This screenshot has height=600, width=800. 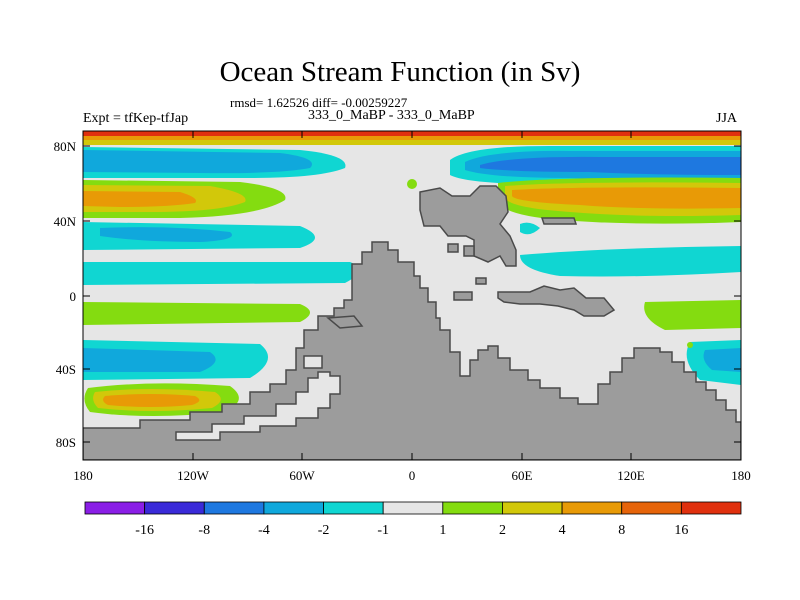 What do you see at coordinates (412, 142) in the screenshot?
I see `arctic-band-yellow` at bounding box center [412, 142].